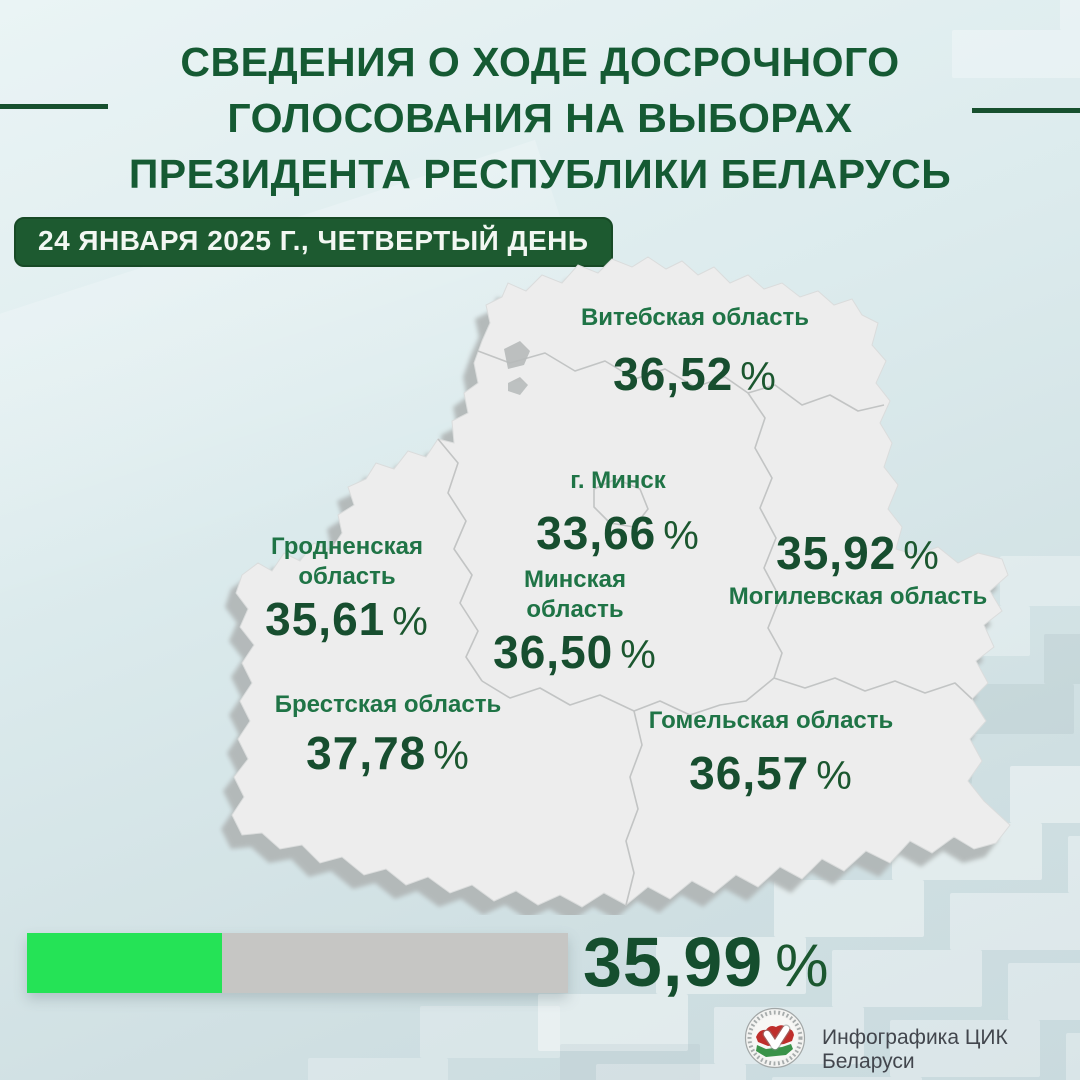 The height and width of the screenshot is (1080, 1080). I want to click on region-name: Брестская область, so click(388, 704).